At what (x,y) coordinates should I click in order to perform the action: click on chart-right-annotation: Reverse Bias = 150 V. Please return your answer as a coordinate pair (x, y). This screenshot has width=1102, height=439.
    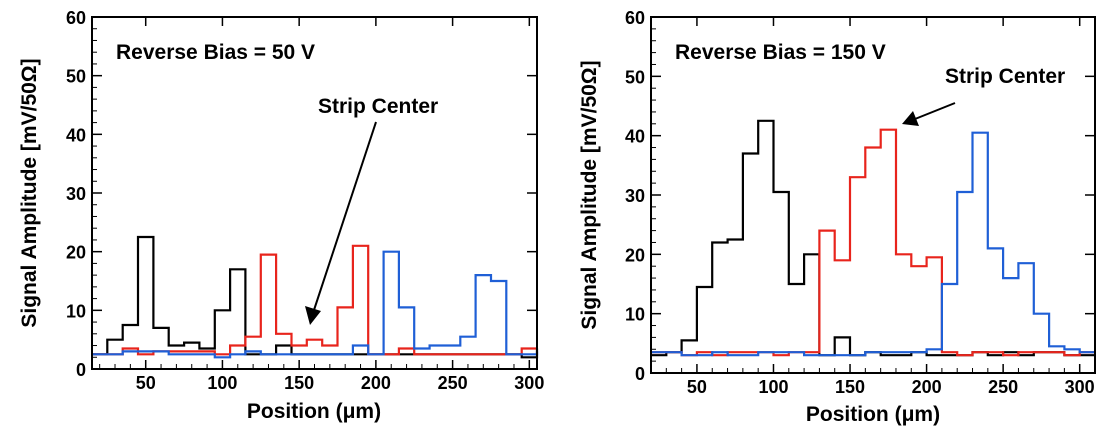
    Looking at the image, I should click on (780, 52).